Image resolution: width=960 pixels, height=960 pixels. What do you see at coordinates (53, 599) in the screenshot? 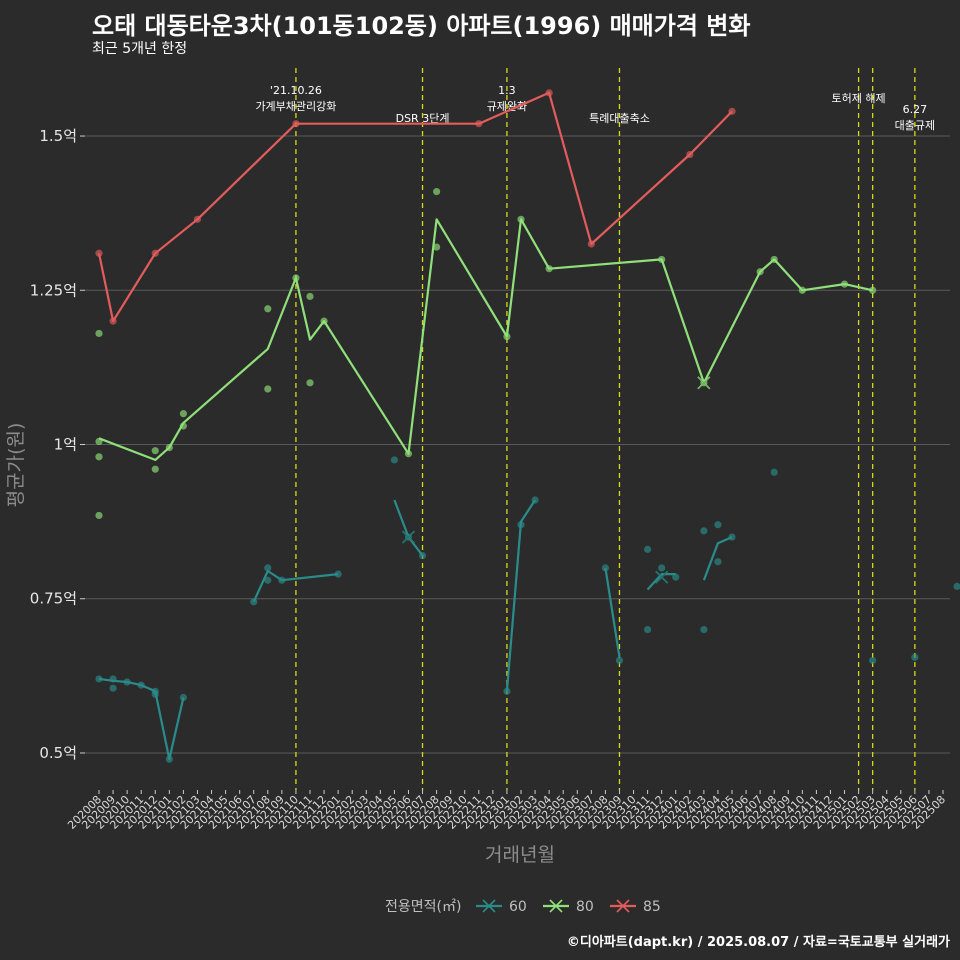
I see `y-tick-label: 0.75억` at bounding box center [53, 599].